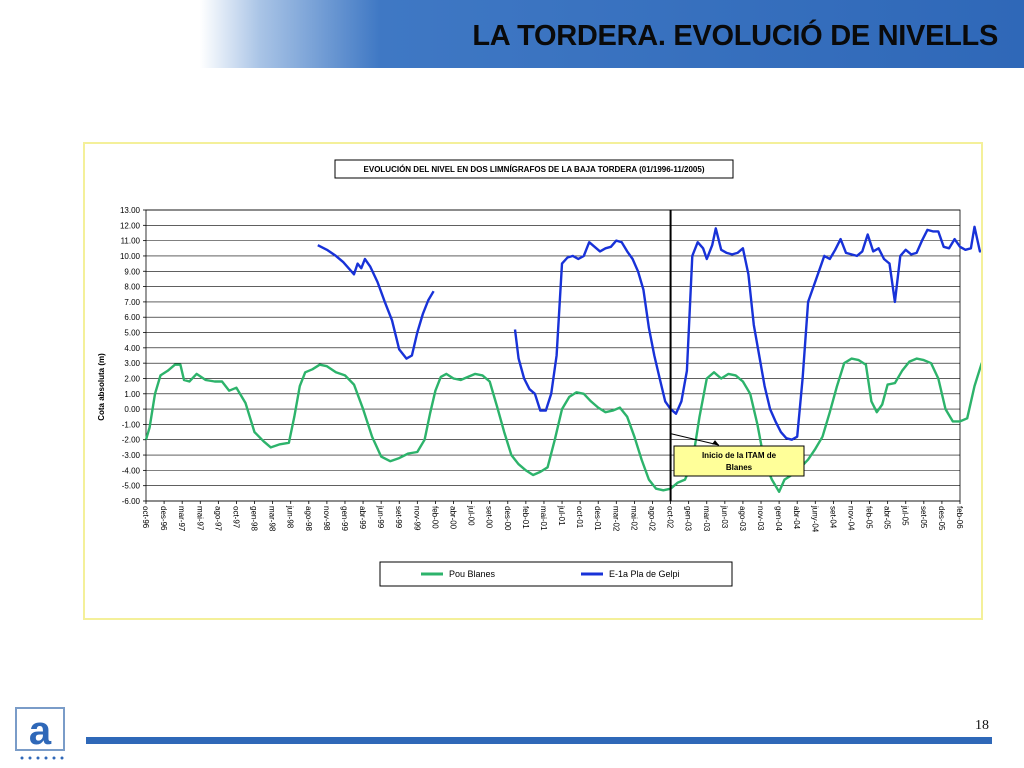 The height and width of the screenshot is (768, 1024). I want to click on svg-text: a, so click(40, 731).